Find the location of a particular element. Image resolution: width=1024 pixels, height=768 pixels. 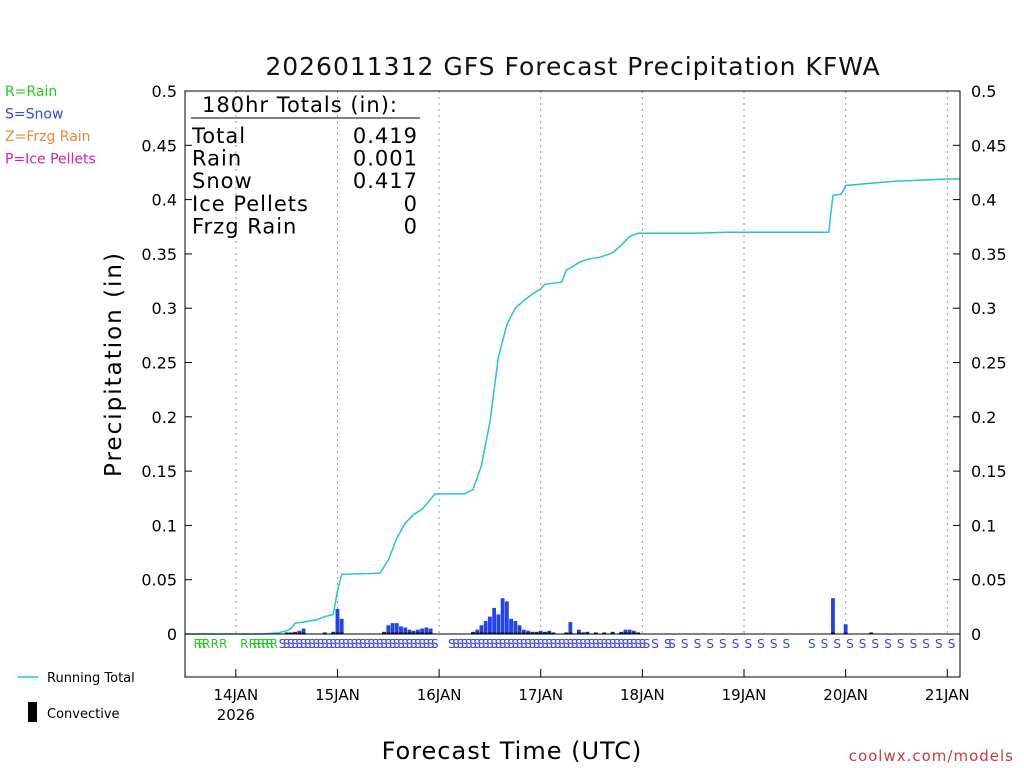

y-tick-label: 0 is located at coordinates (172, 634).